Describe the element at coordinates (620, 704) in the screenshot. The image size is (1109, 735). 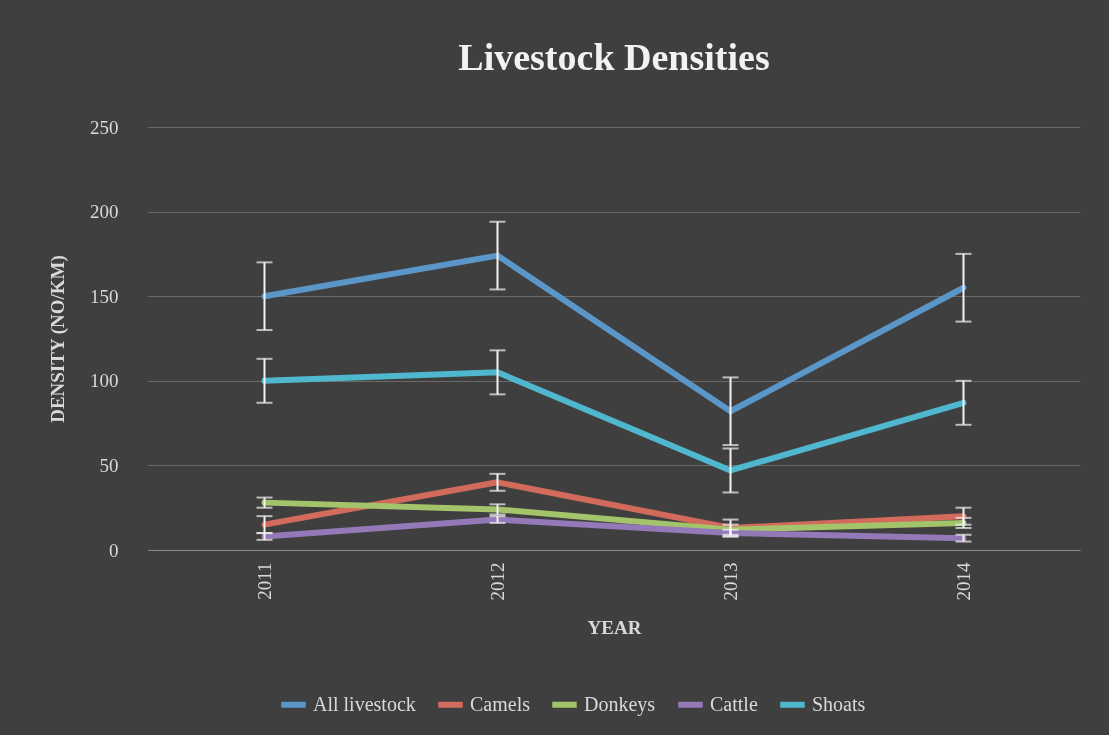
I see `legend-label: Donkeys` at that location.